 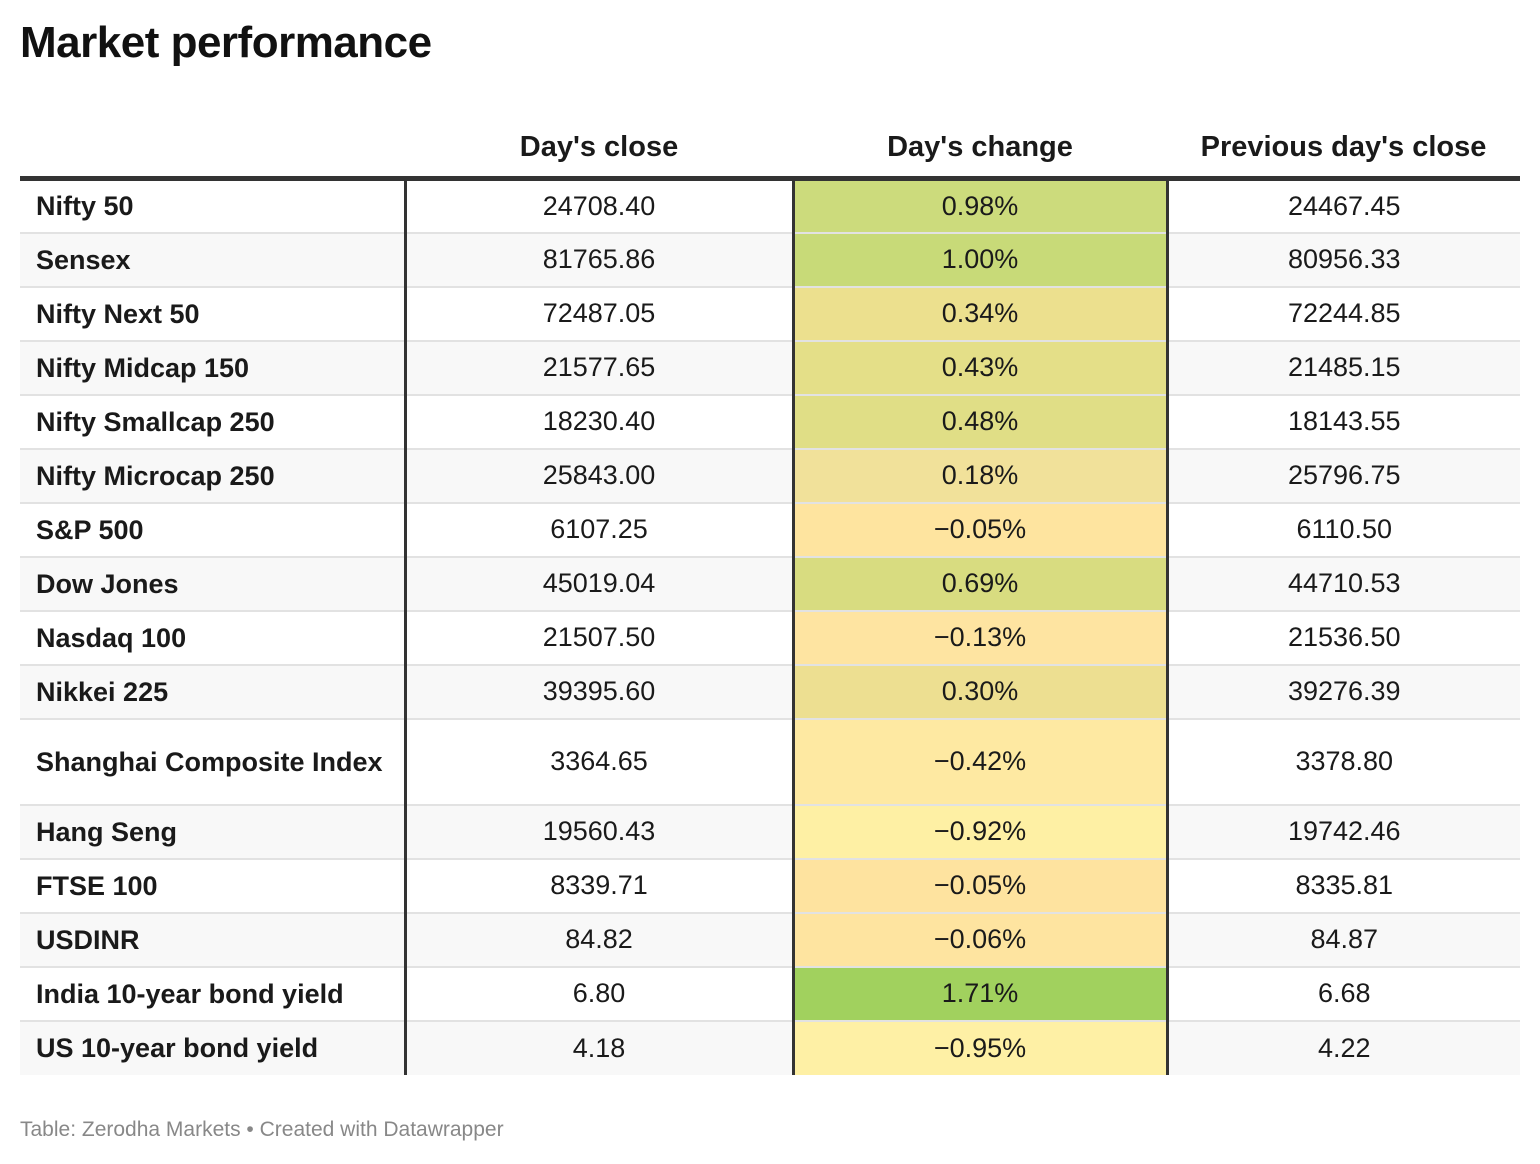 I want to click on table-row: Hang Seng 19560.43 −0.92% 19742.46, so click(x=770, y=831).